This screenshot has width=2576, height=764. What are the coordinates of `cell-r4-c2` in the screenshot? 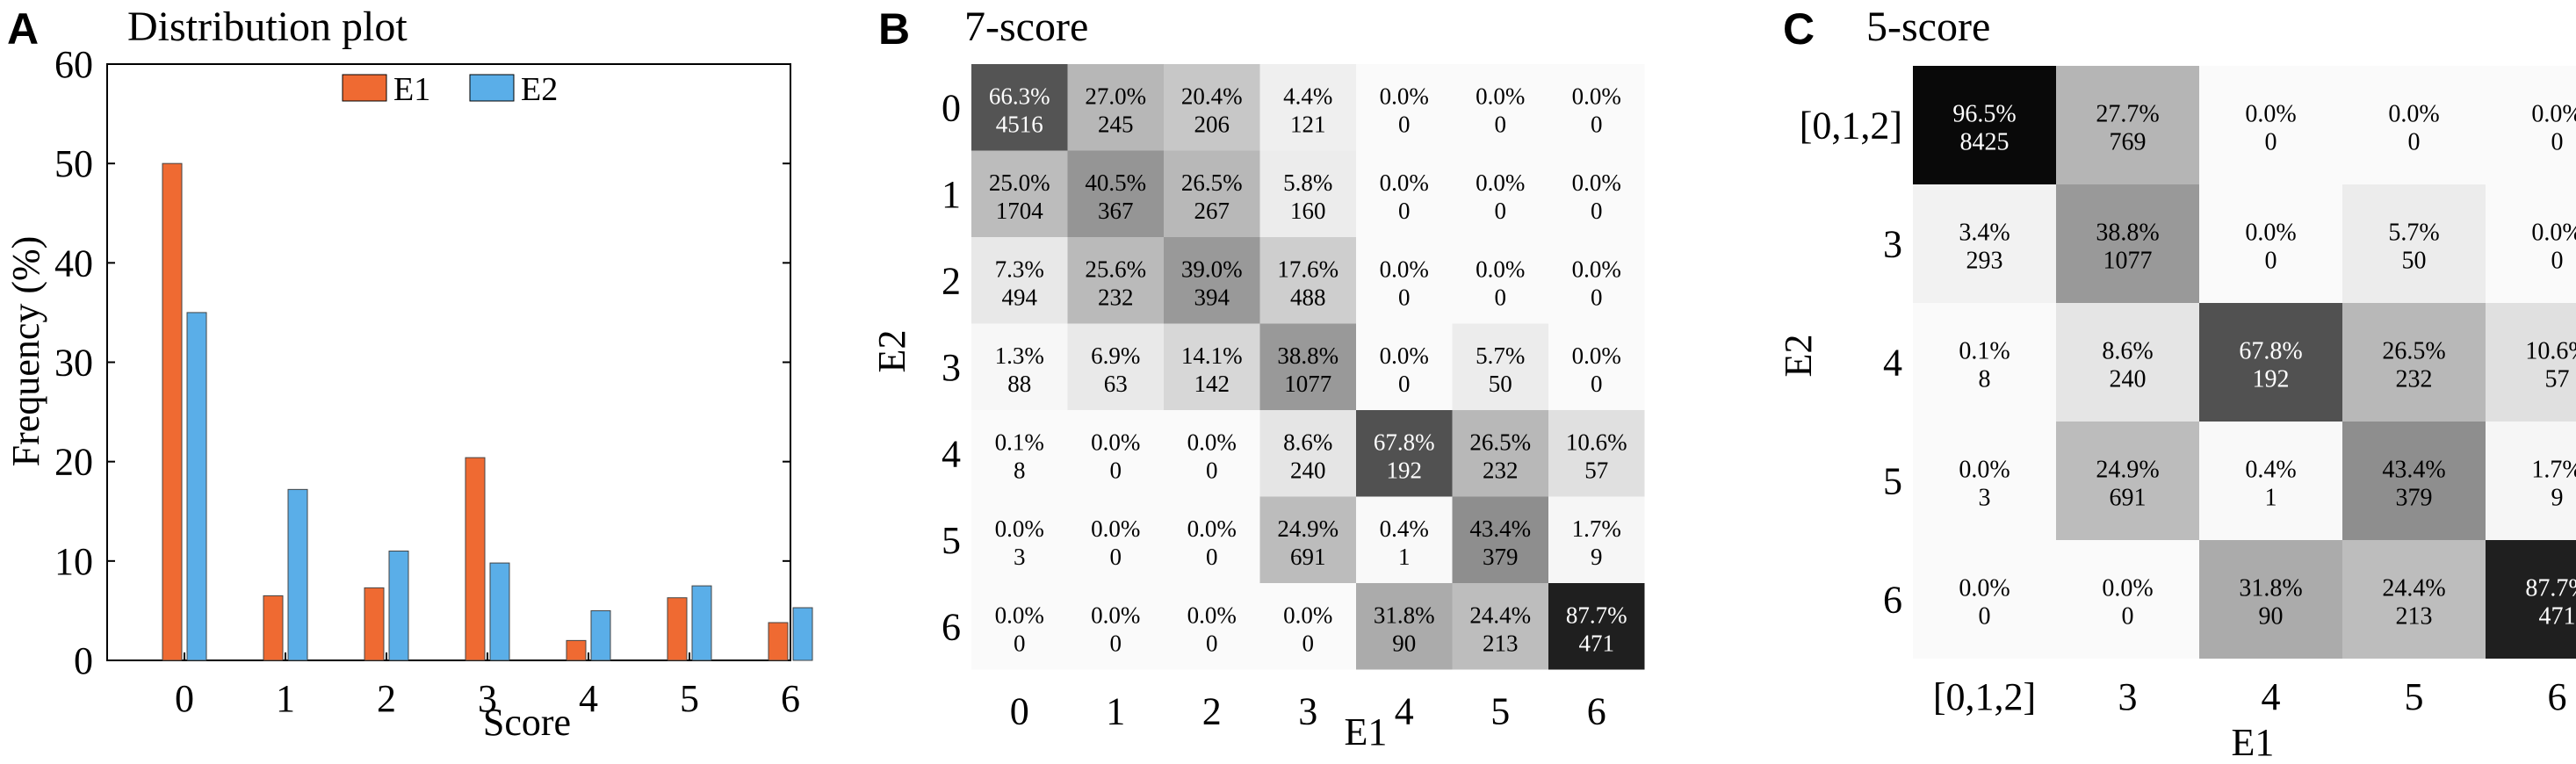 It's located at (1212, 453).